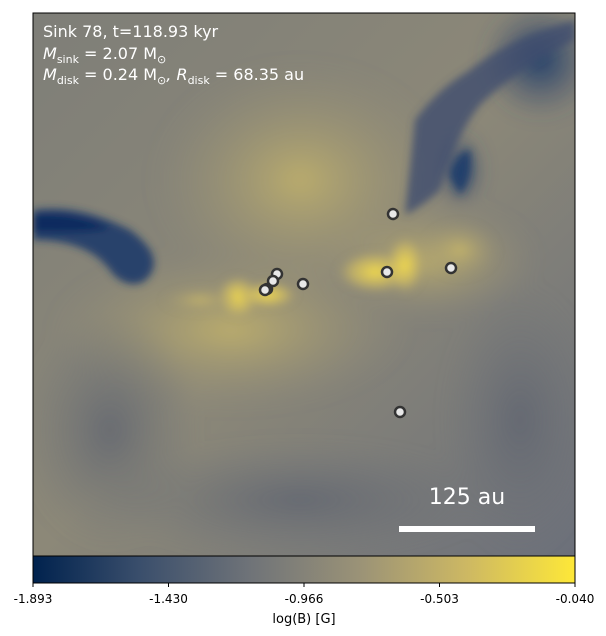 The width and height of the screenshot is (606, 636). I want to click on colorbar-tick-label: -0.040, so click(575, 599).